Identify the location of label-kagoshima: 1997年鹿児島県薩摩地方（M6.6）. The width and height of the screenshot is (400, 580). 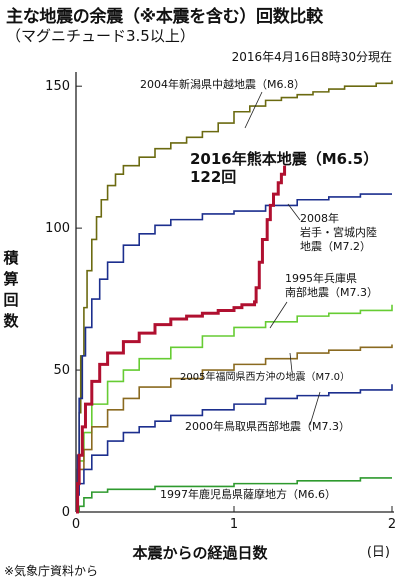
(248, 494).